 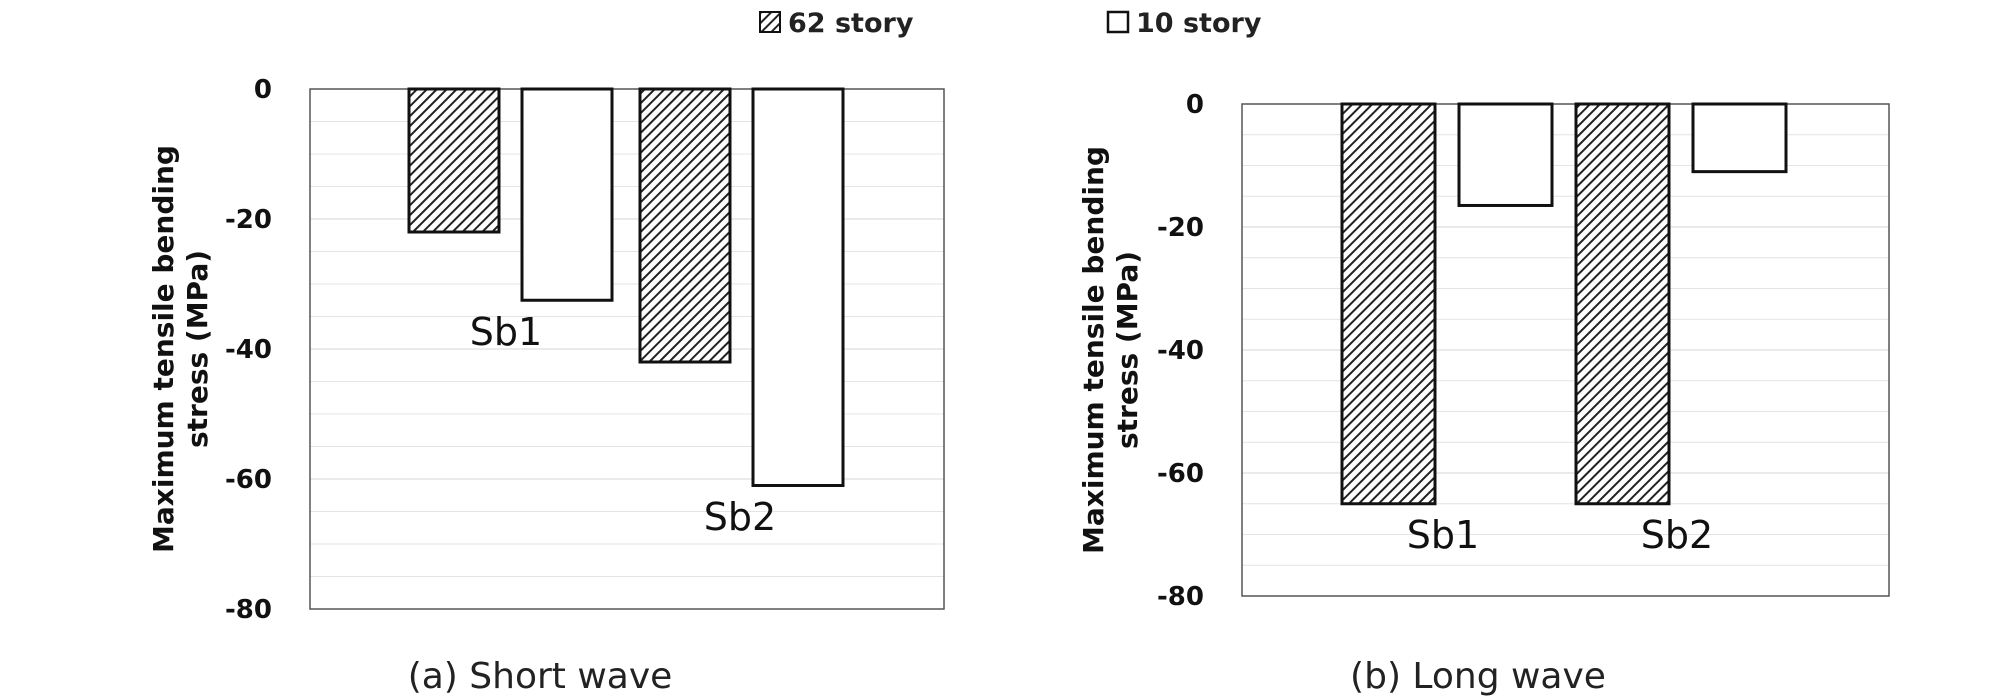 What do you see at coordinates (1478, 676) in the screenshot?
I see `panel-caption: (b) Long wave` at bounding box center [1478, 676].